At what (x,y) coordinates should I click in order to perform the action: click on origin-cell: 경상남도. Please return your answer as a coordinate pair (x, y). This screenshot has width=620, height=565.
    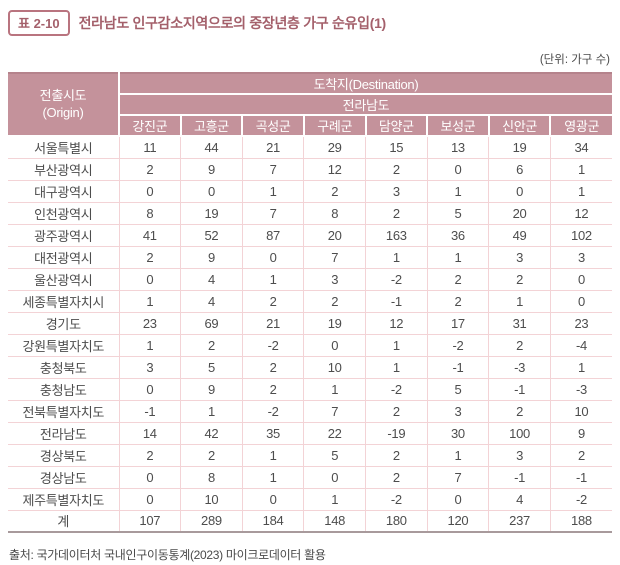
    Looking at the image, I should click on (64, 477).